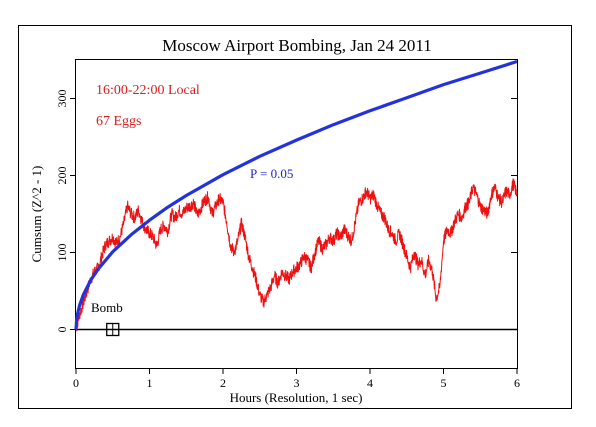  What do you see at coordinates (62, 253) in the screenshot?
I see `y-tick-label: 100` at bounding box center [62, 253].